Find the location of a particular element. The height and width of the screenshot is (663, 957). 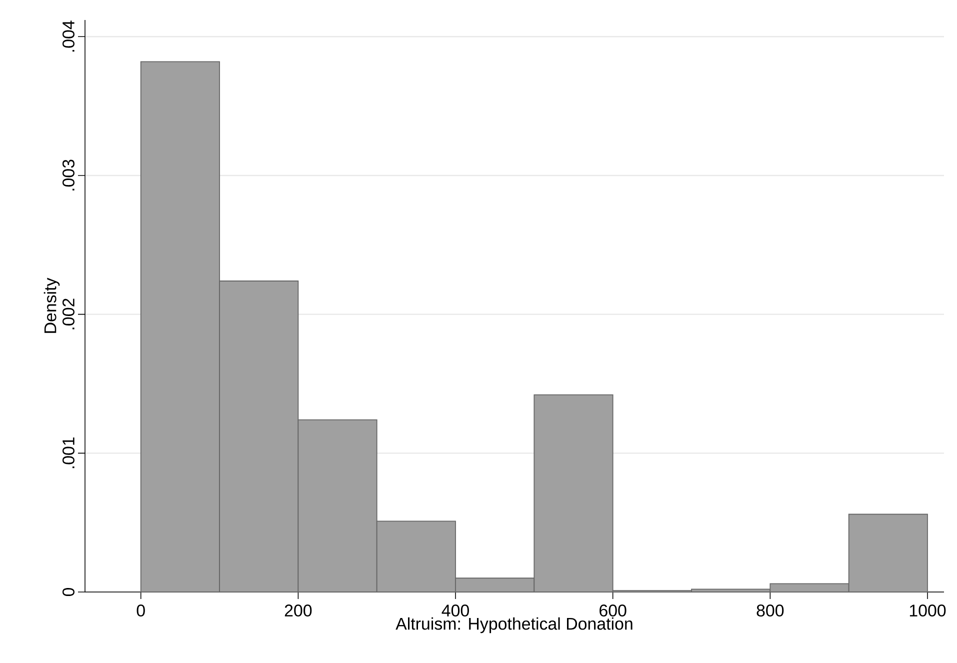

x-tick-label: 400 is located at coordinates (455, 610).